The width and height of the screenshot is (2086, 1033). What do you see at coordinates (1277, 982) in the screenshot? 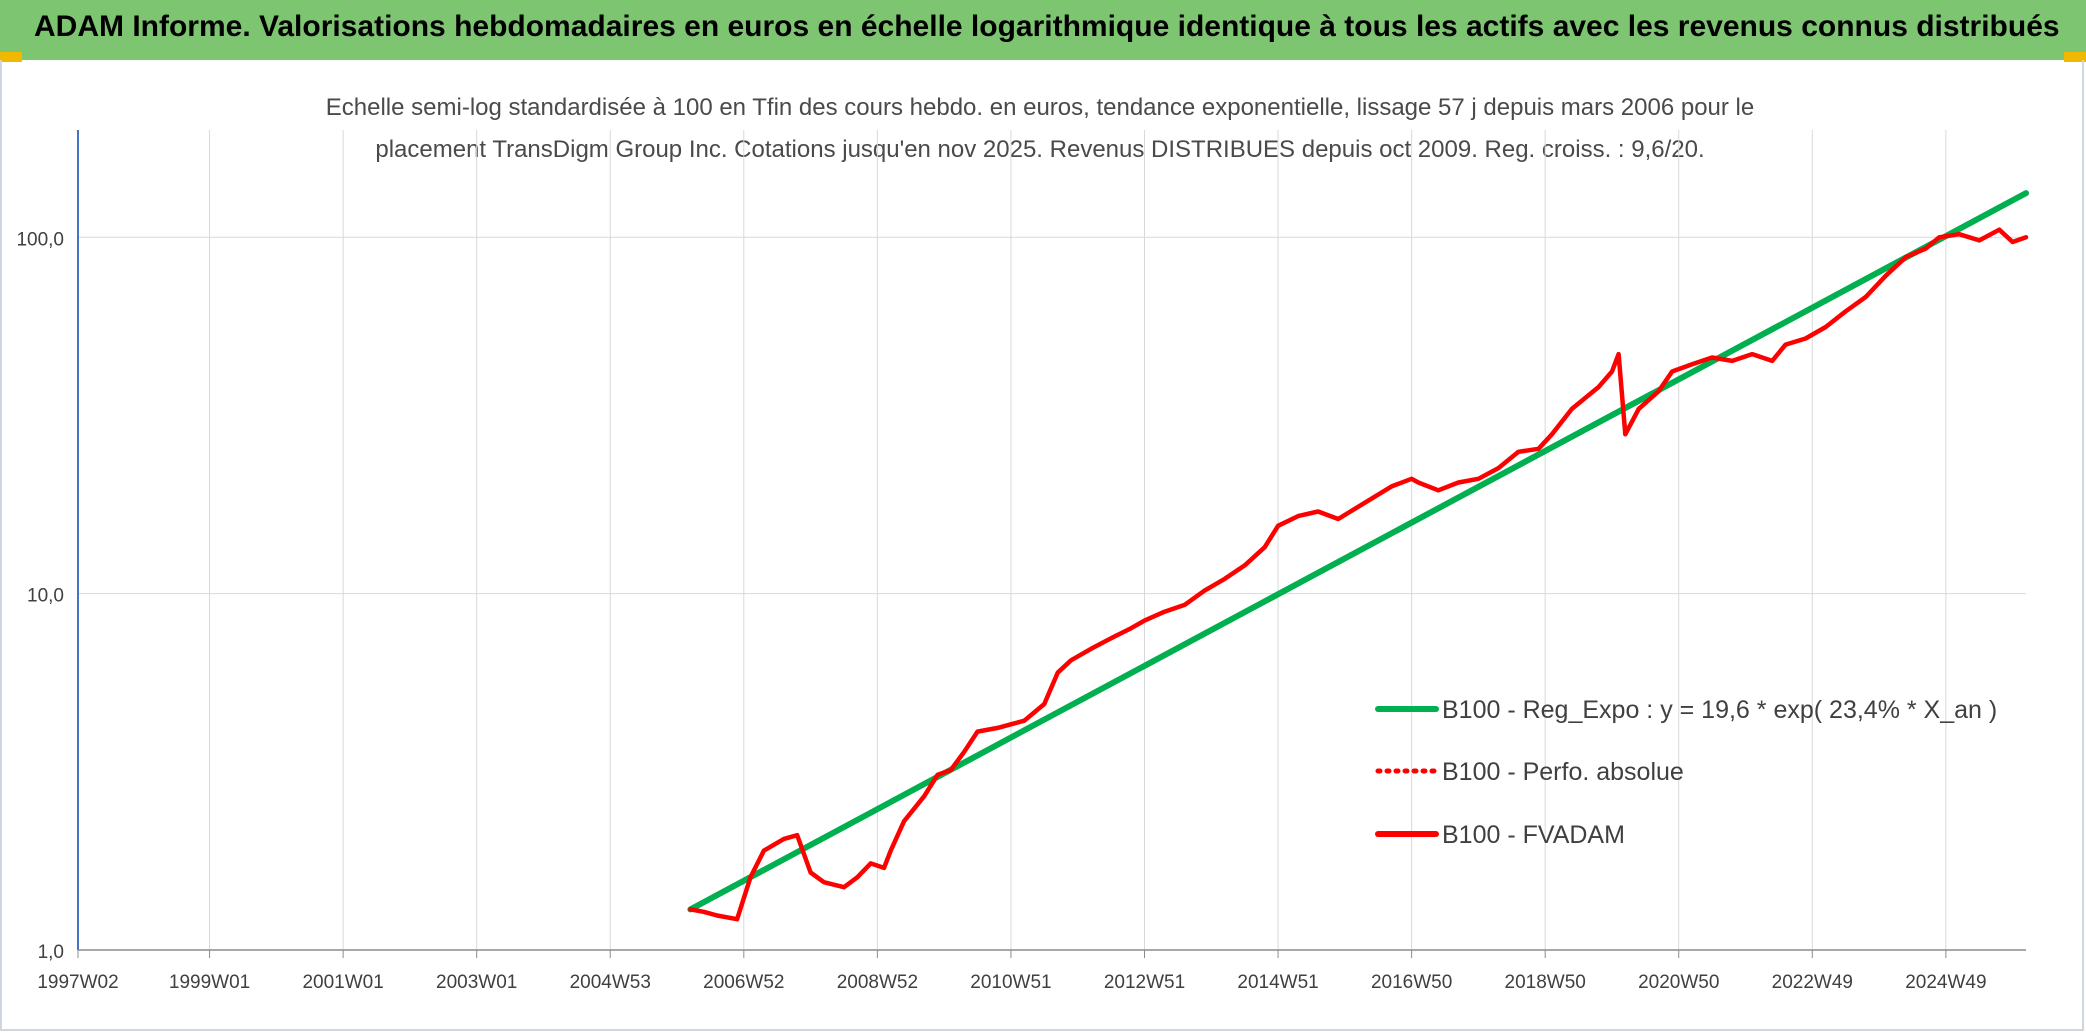
I see `x-tick-label: 2014W51` at bounding box center [1277, 982].